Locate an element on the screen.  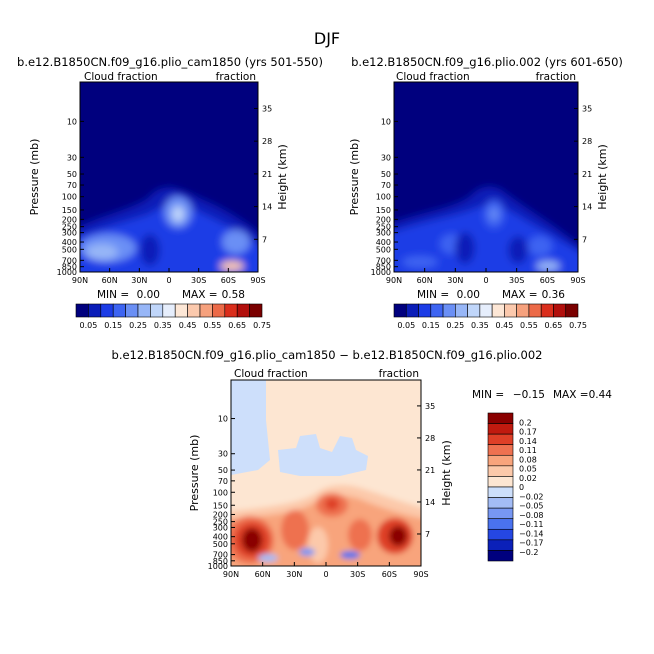
panel-a-max-label: MAX = is located at coordinates (200, 295).